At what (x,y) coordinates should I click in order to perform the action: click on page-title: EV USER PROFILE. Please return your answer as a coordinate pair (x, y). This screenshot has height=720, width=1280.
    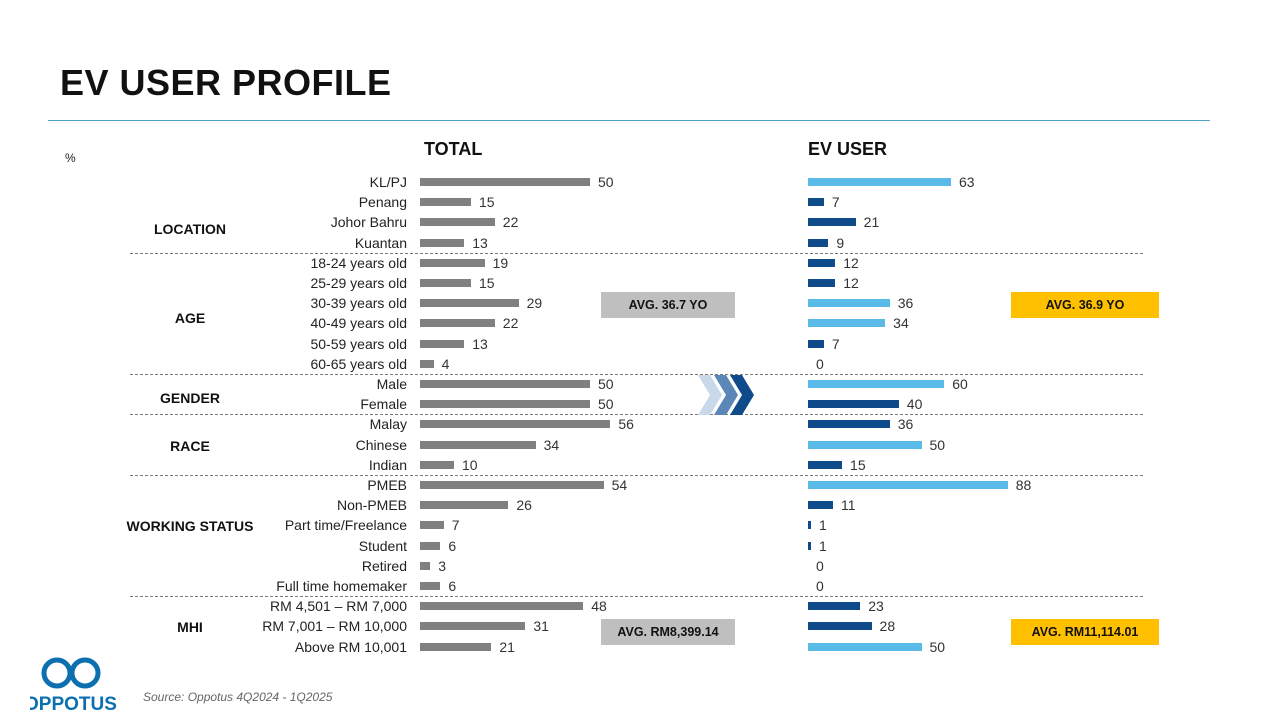
    Looking at the image, I should click on (226, 82).